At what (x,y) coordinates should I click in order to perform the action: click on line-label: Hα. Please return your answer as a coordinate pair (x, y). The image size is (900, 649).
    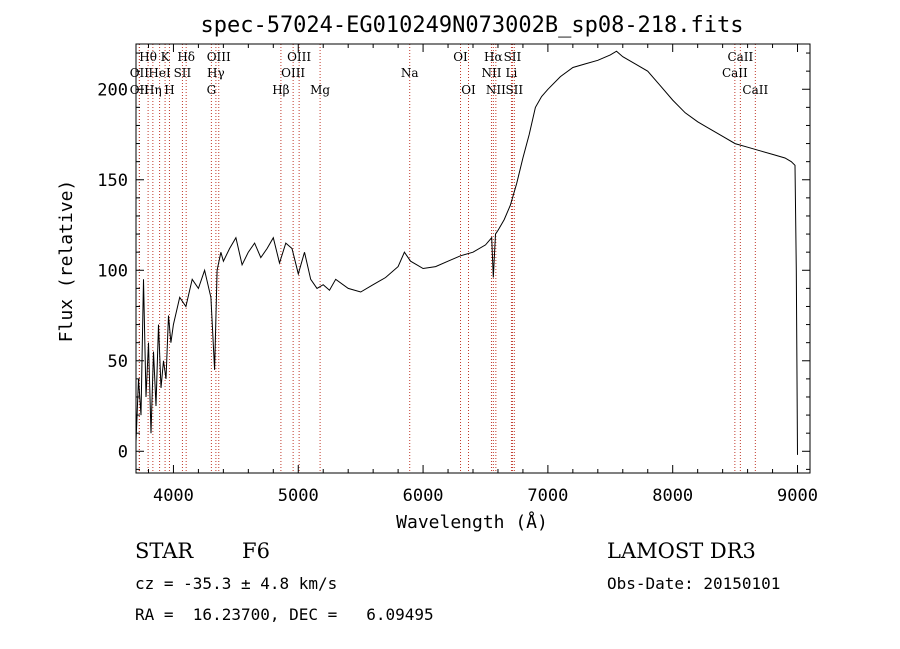
    Looking at the image, I should click on (493, 57).